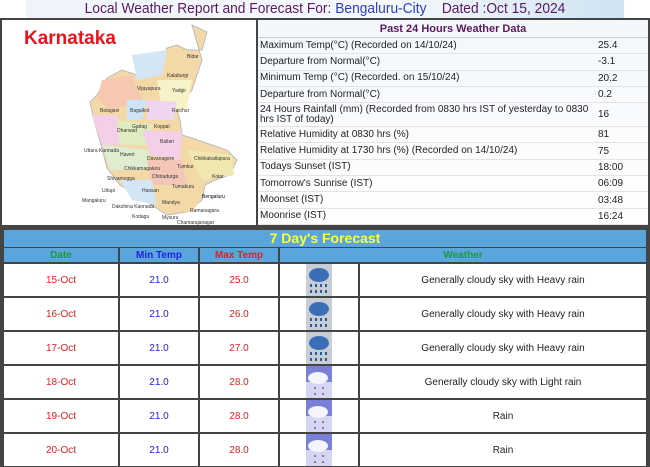  I want to click on district-label: Ballari, so click(167, 142).